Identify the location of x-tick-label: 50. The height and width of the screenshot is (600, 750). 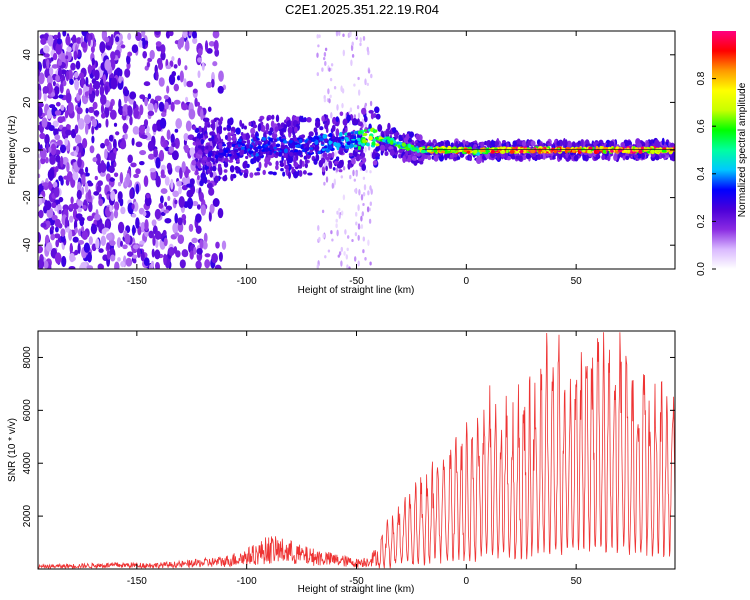
(577, 281).